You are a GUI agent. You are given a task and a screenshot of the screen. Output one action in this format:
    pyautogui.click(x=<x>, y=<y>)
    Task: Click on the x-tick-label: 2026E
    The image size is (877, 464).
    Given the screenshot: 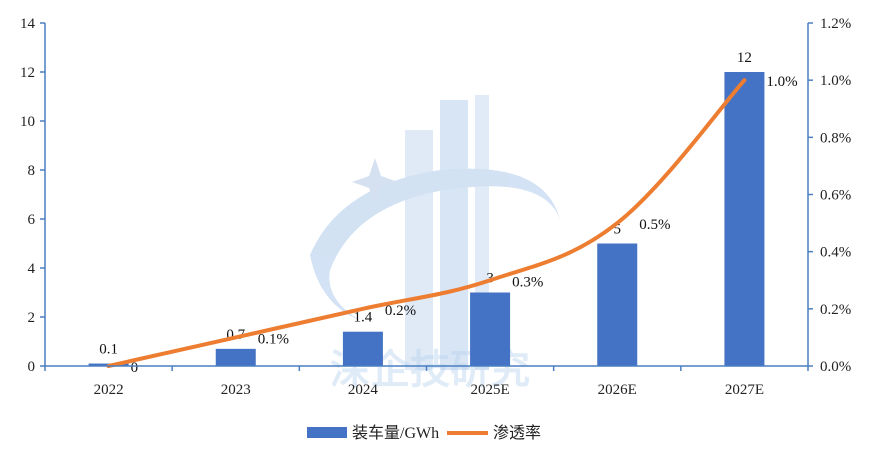 What is the action you would take?
    pyautogui.click(x=617, y=390)
    